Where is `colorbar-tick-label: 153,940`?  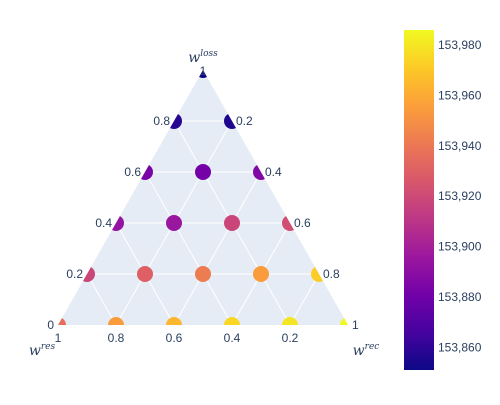 colorbar-tick-label: 153,940 is located at coordinates (460, 146).